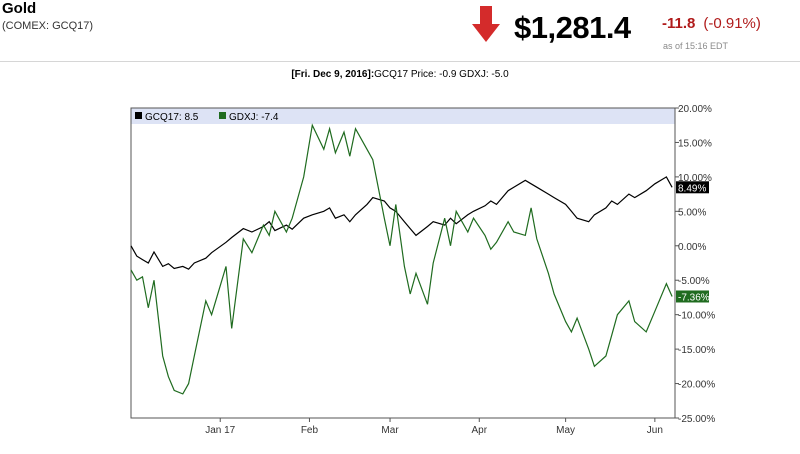 The width and height of the screenshot is (800, 454). What do you see at coordinates (696, 46) in the screenshot?
I see `as-of-timestamp: as of 15:16 EDT` at bounding box center [696, 46].